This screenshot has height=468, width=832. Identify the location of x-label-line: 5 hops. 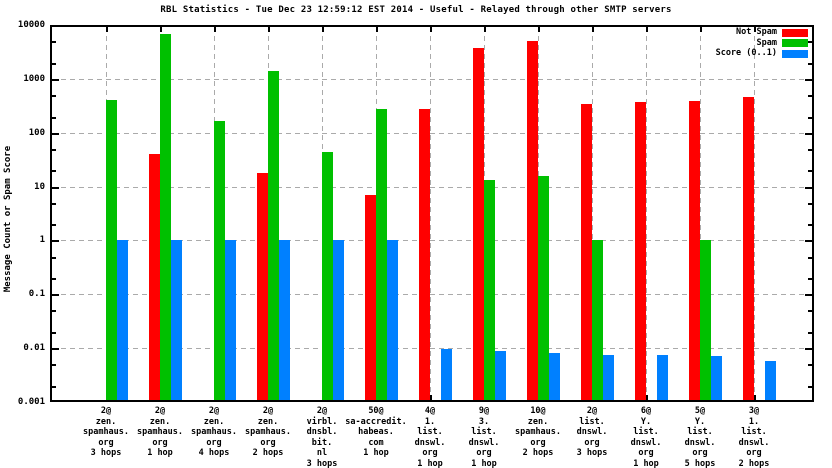
(700, 463).